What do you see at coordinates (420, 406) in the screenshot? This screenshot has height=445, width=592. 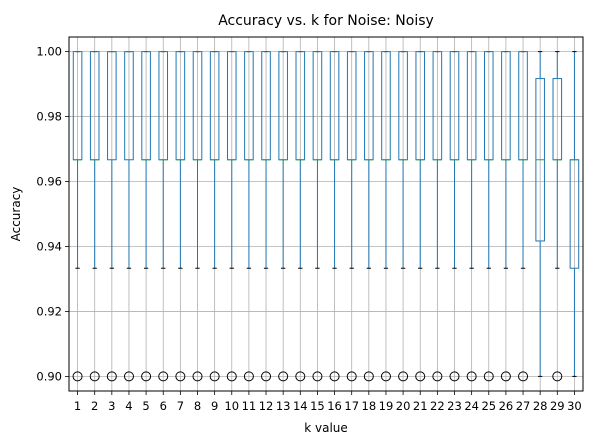 I see `x-tick-label: 21` at bounding box center [420, 406].